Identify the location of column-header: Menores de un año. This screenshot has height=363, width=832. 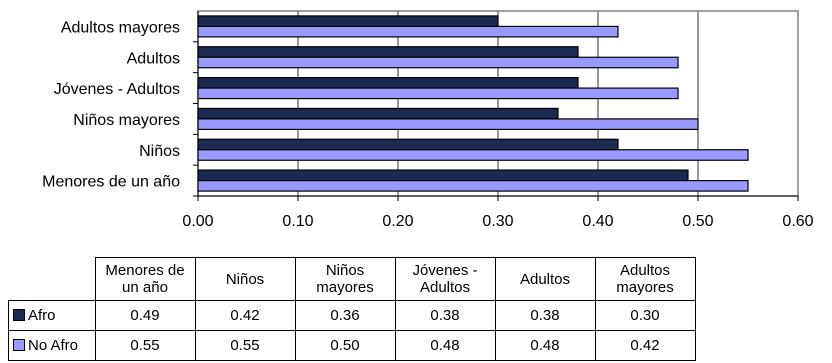
(145, 279).